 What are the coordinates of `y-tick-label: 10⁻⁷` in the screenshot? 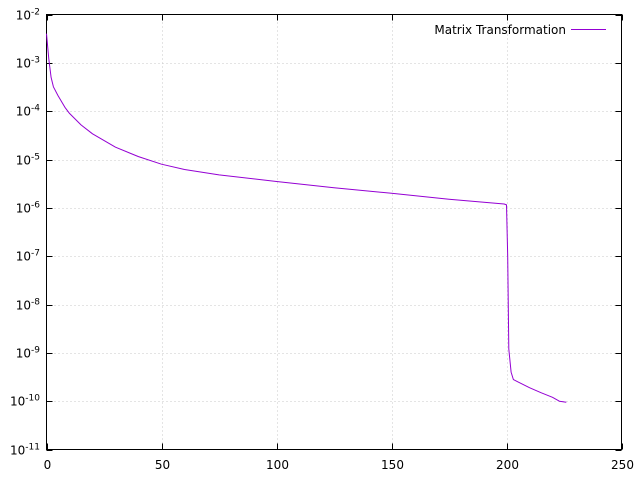 It's located at (28, 256).